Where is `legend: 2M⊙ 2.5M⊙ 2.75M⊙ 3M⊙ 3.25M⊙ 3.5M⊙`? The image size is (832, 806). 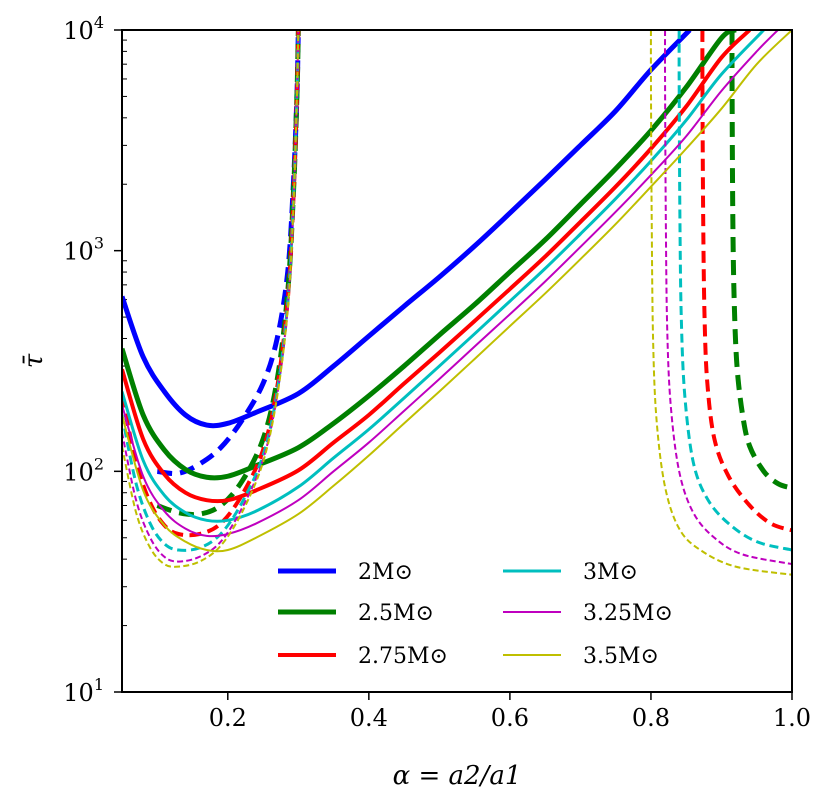 legend: 2M⊙ 2.5M⊙ 2.75M⊙ 3M⊙ 3.25M⊙ 3.5M⊙ is located at coordinates (475, 614).